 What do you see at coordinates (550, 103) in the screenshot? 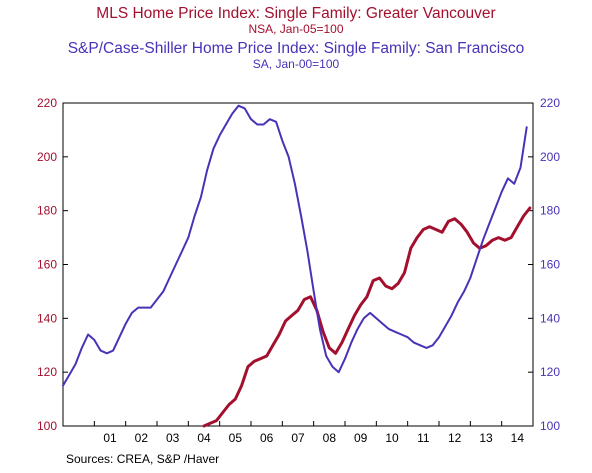
I see `y-tick-label-right: 220` at bounding box center [550, 103].